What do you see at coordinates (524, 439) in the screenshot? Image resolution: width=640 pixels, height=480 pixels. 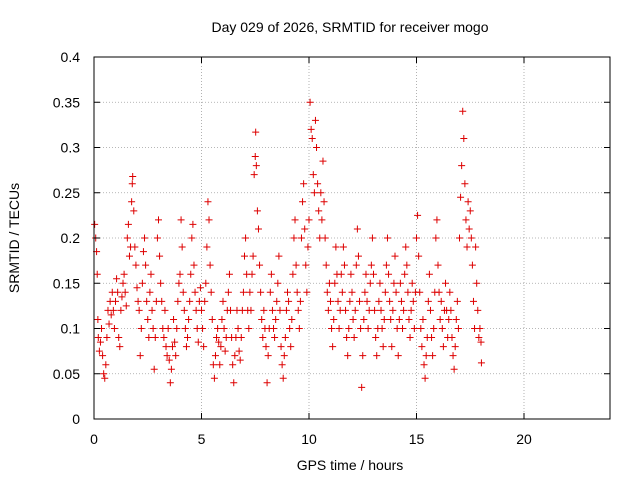 I see `x-tick-label: 20` at bounding box center [524, 439].